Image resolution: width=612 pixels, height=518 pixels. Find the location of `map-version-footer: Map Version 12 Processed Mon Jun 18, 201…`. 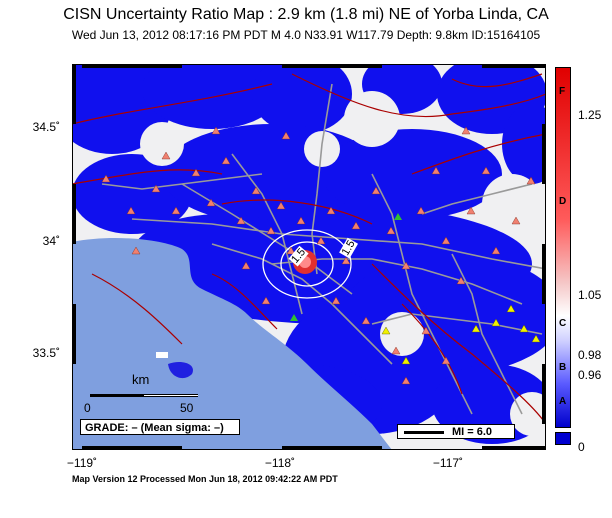

map-version-footer: Map Version 12 Processed Mon Jun 18, 201… is located at coordinates (205, 479).